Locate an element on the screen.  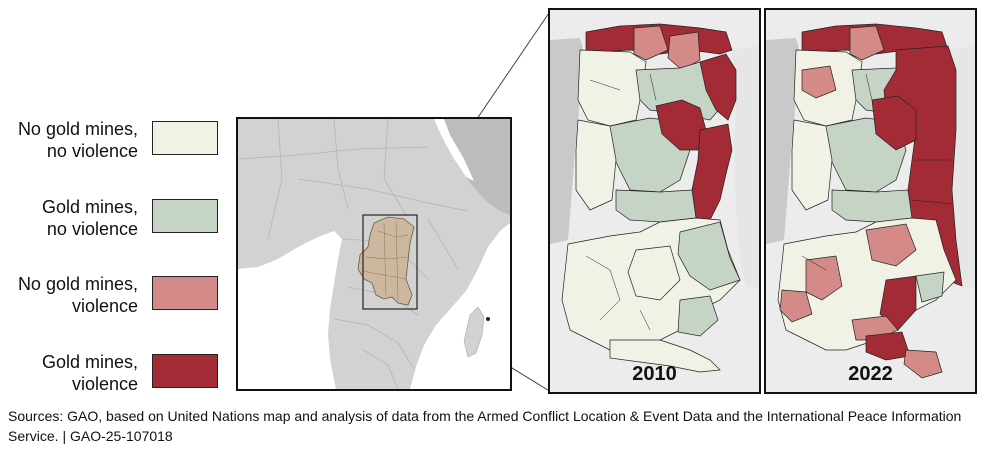
legend-item-no-mines-violence: No gold mines, violence is located at coordinates (115, 304).